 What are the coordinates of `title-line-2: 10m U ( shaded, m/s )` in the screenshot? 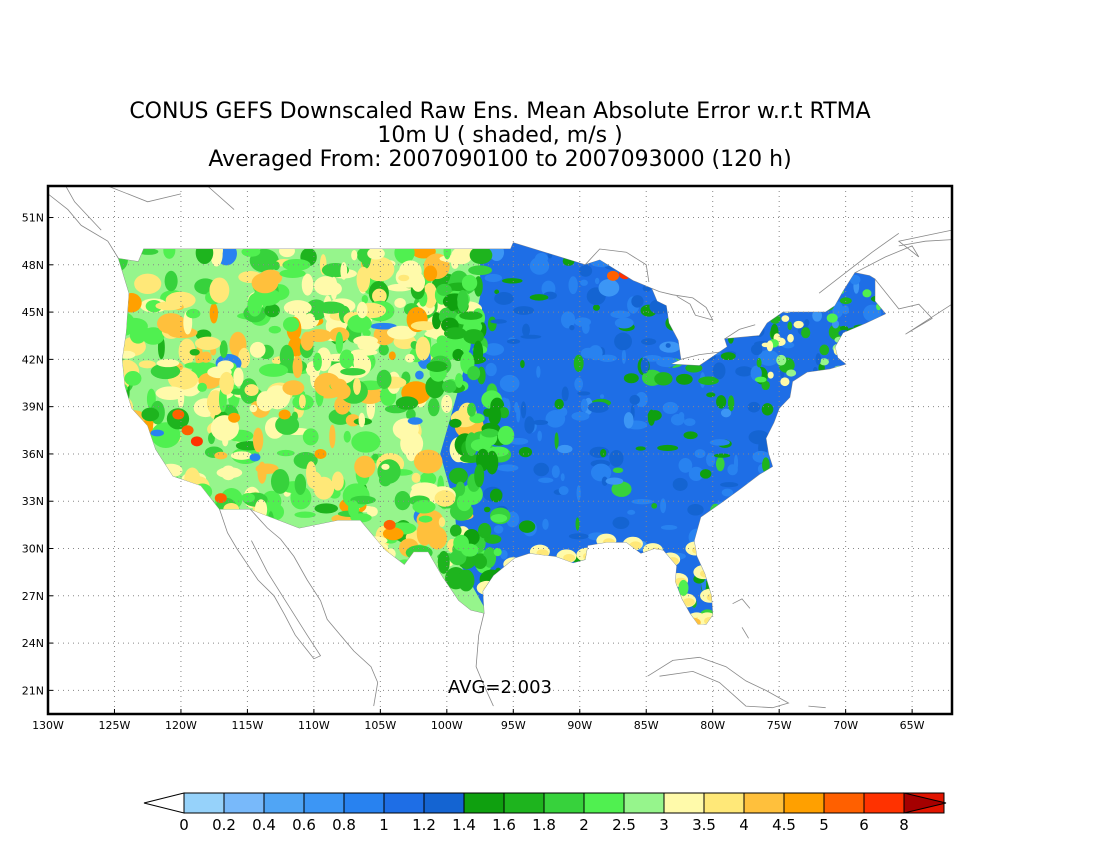 It's located at (500, 135).